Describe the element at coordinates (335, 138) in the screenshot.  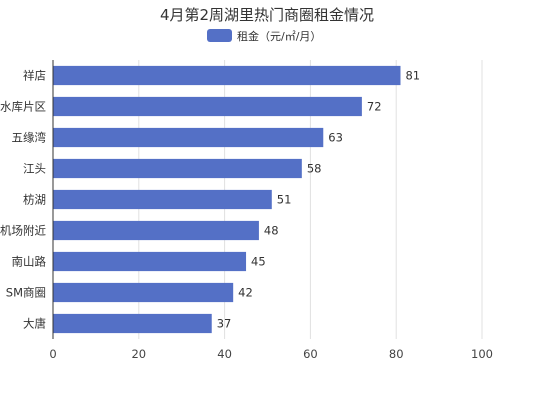
I see `data-label: 63` at that location.